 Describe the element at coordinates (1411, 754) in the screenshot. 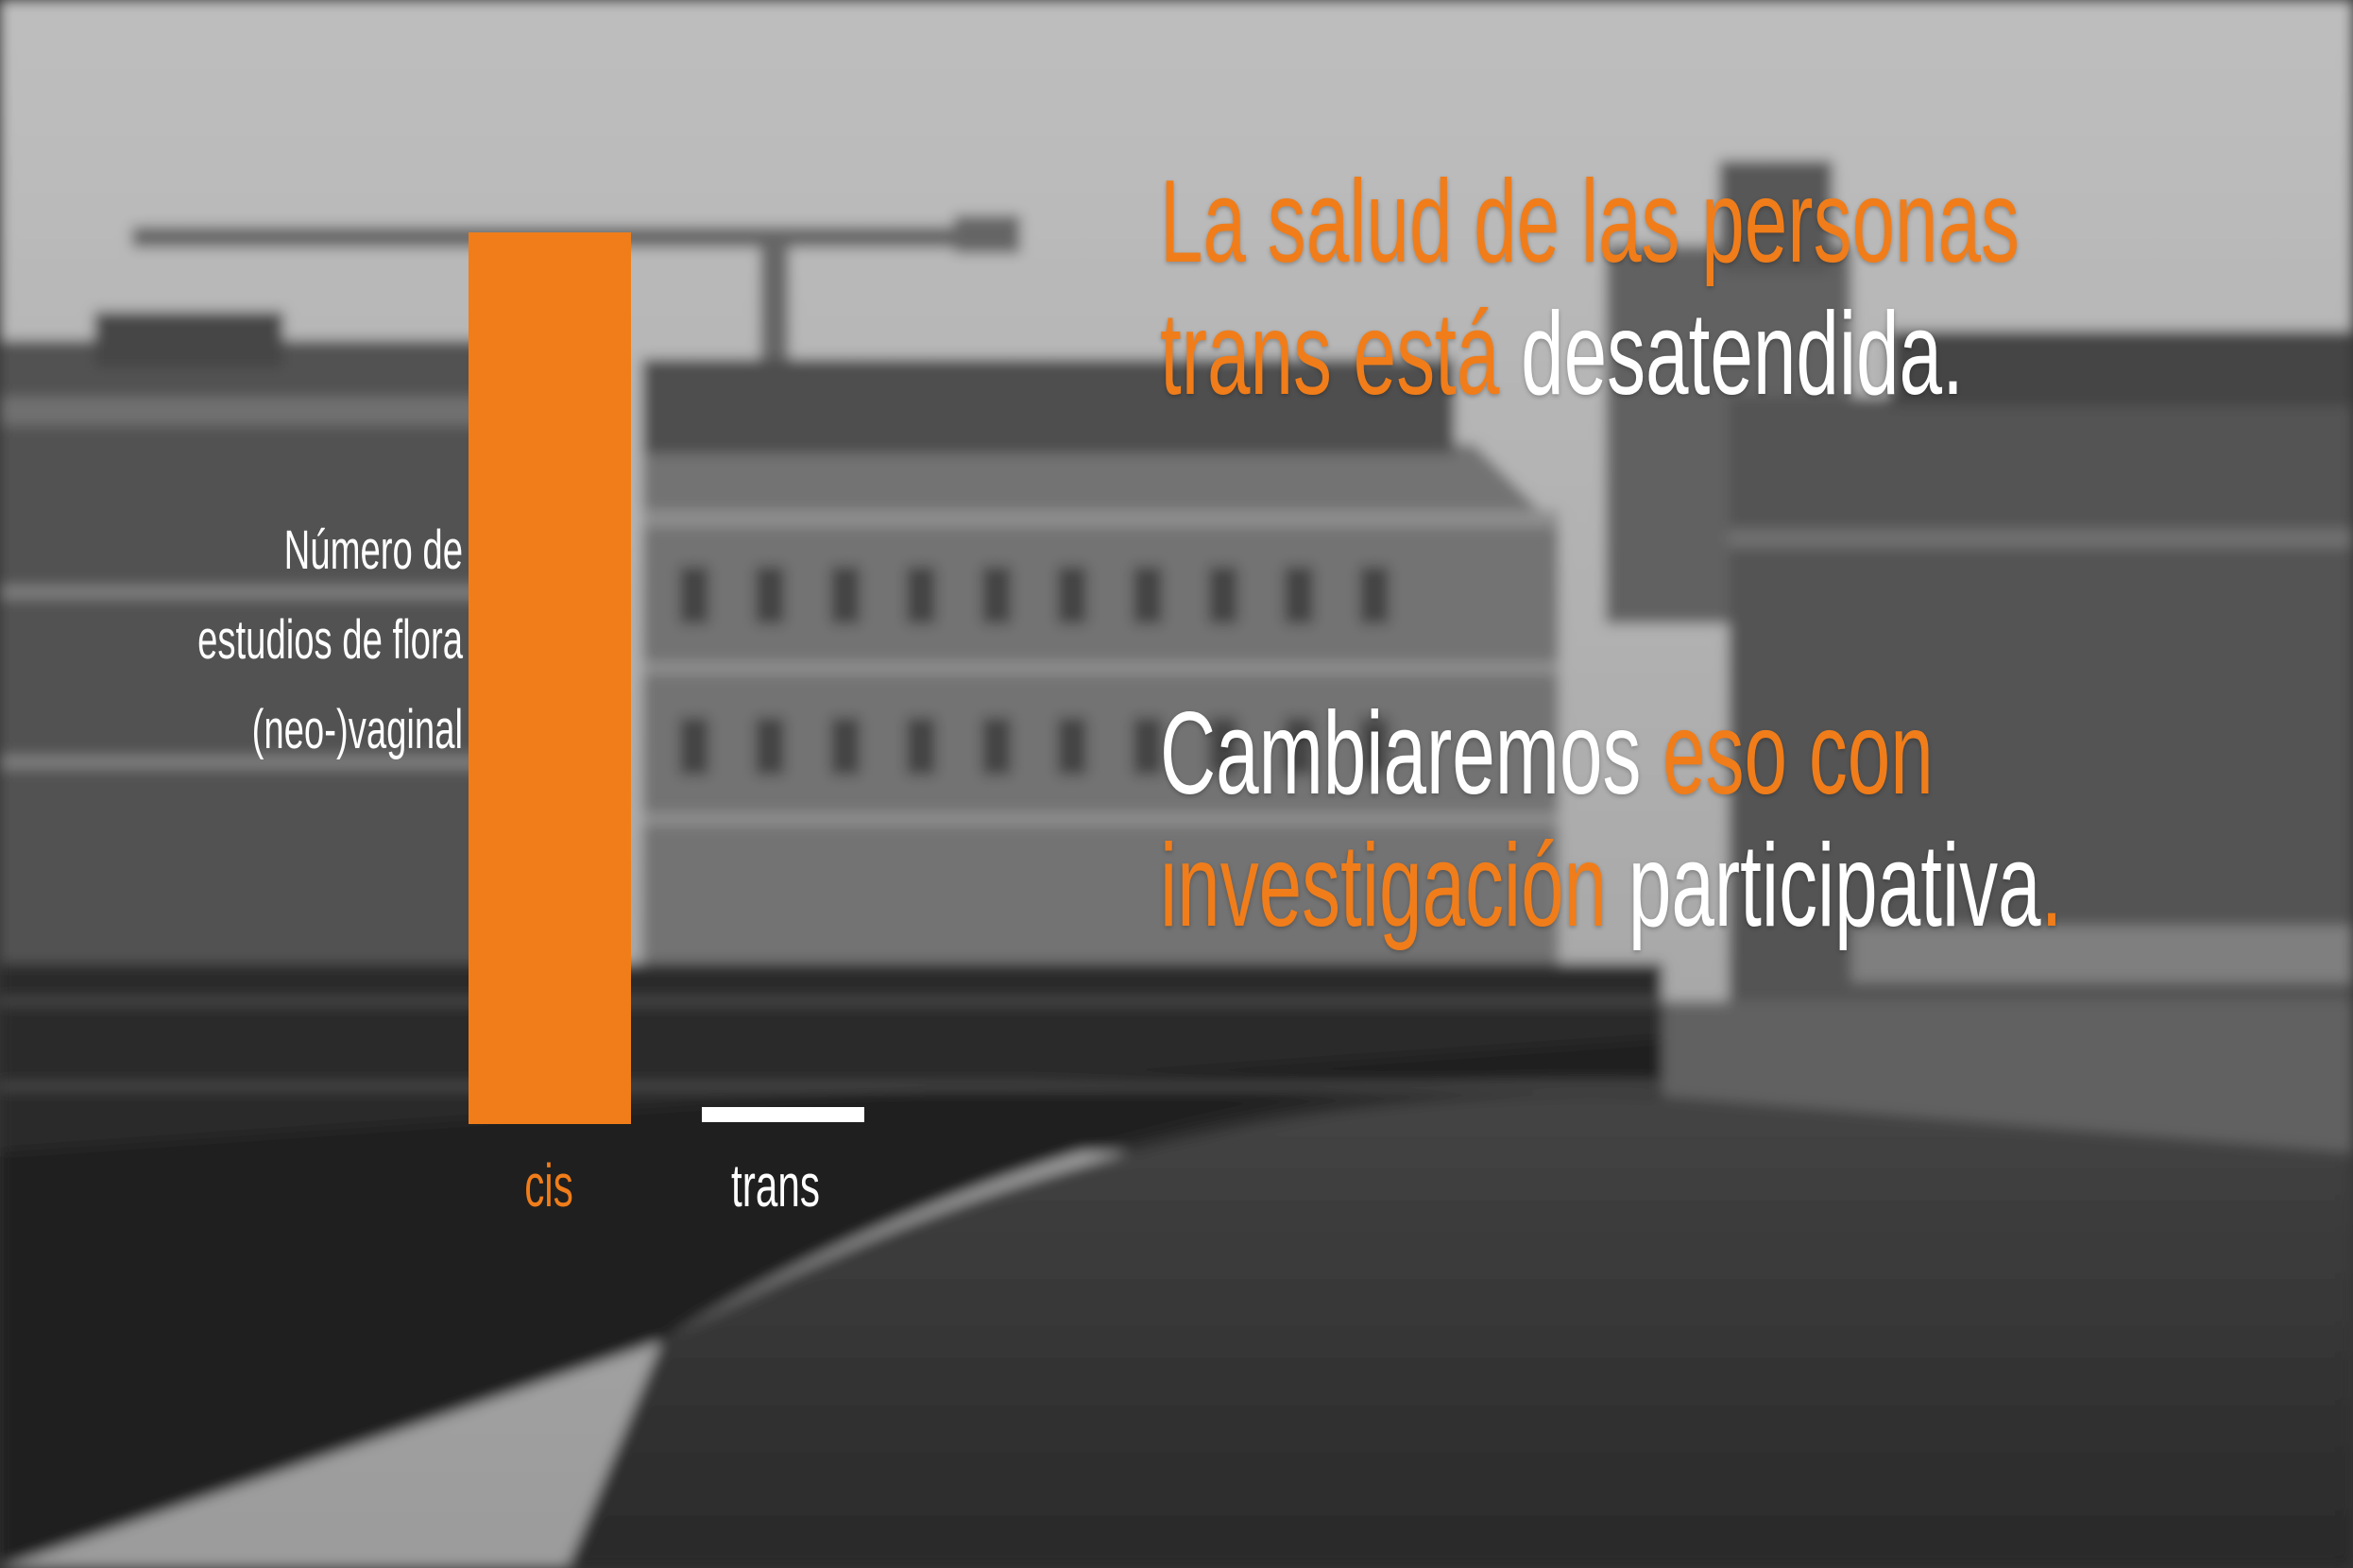

I see `headline-2-seg-0: Cambiaremos` at that location.